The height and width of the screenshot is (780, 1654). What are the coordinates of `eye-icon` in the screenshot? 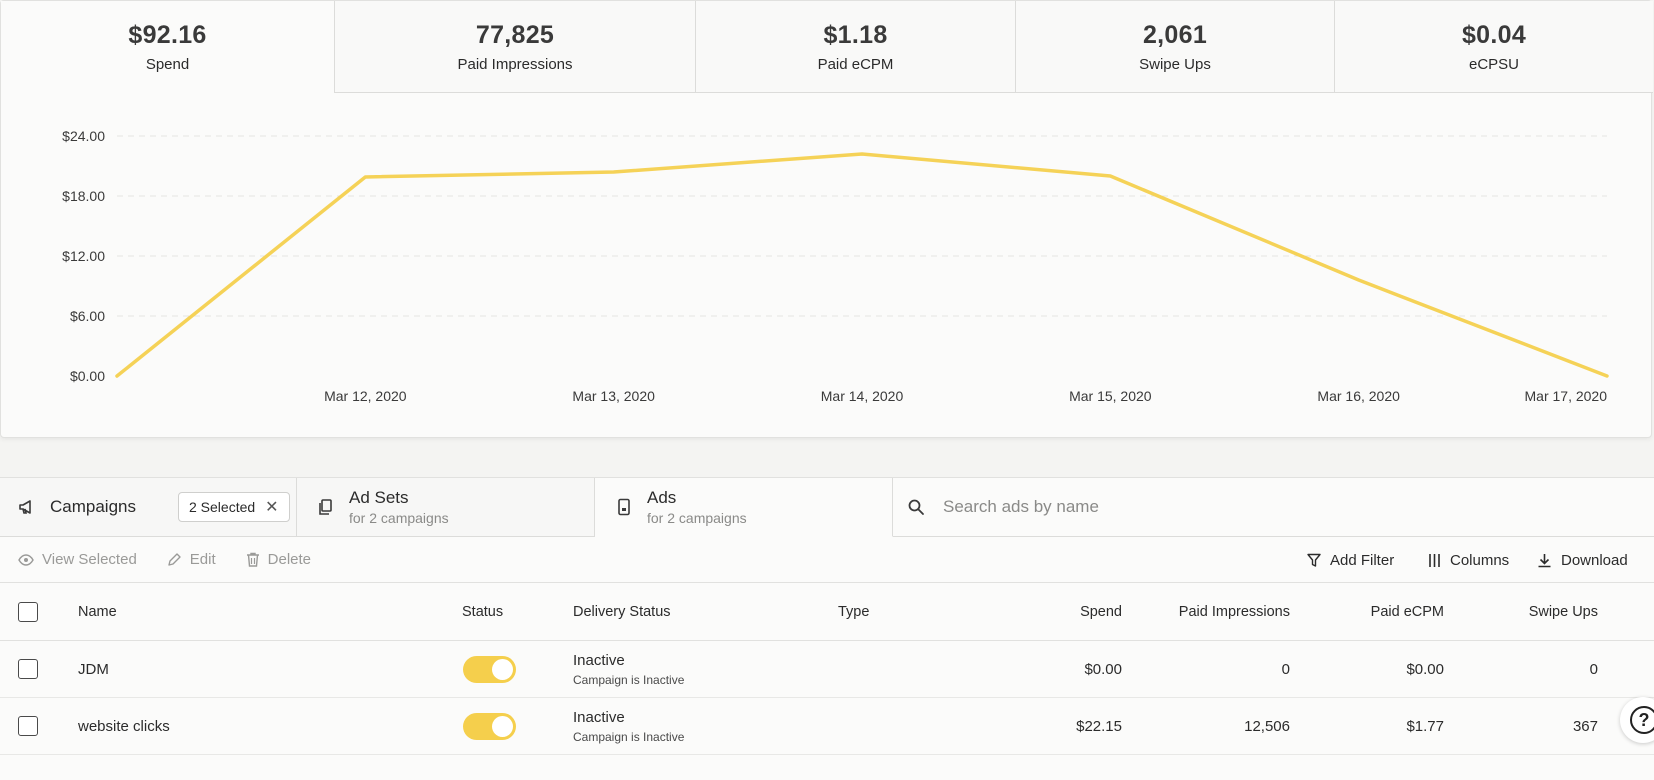 It's located at (26, 559).